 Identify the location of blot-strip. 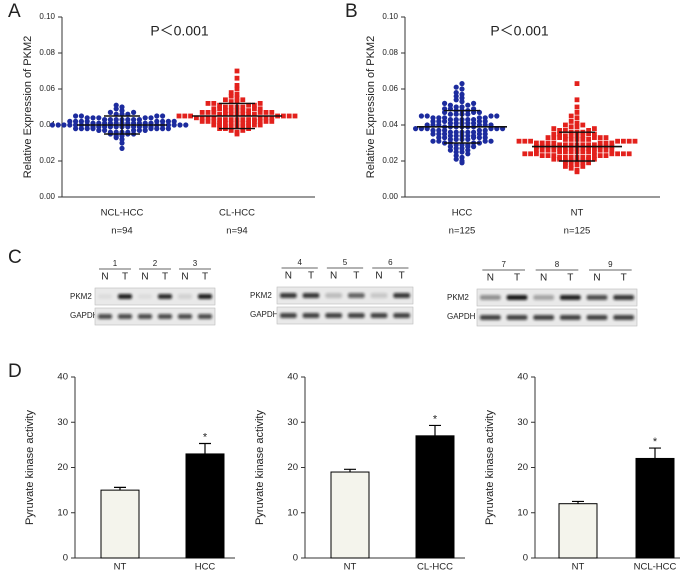
(557, 297).